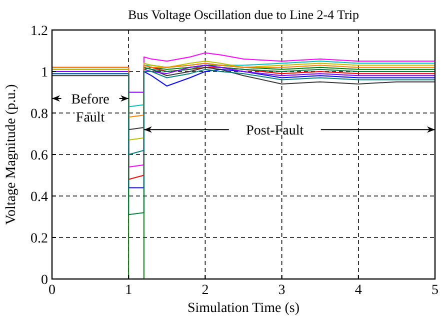 The image size is (442, 320). Describe the element at coordinates (358, 290) in the screenshot. I see `x-tick-label: 4` at that location.